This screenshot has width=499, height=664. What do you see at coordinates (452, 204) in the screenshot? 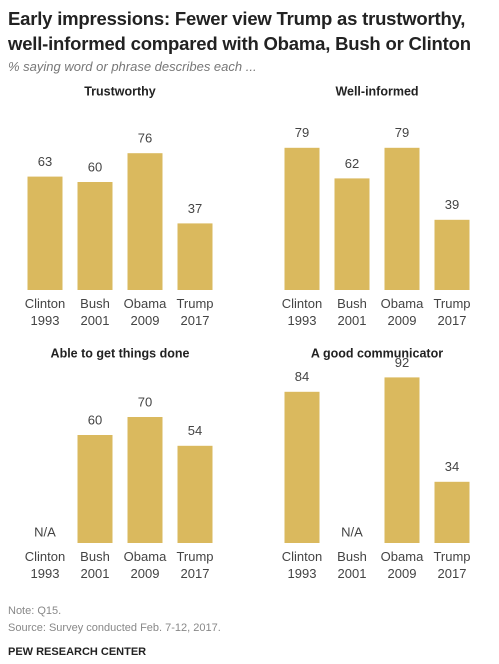
I see `value-label: 39` at bounding box center [452, 204].